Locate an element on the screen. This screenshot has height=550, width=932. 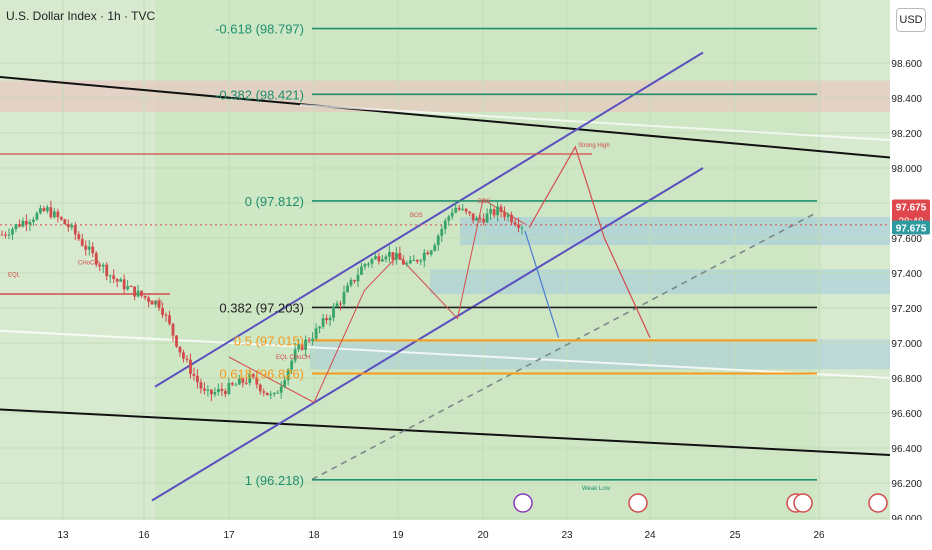
price-tick-label: 97.200 is located at coordinates (906, 309).